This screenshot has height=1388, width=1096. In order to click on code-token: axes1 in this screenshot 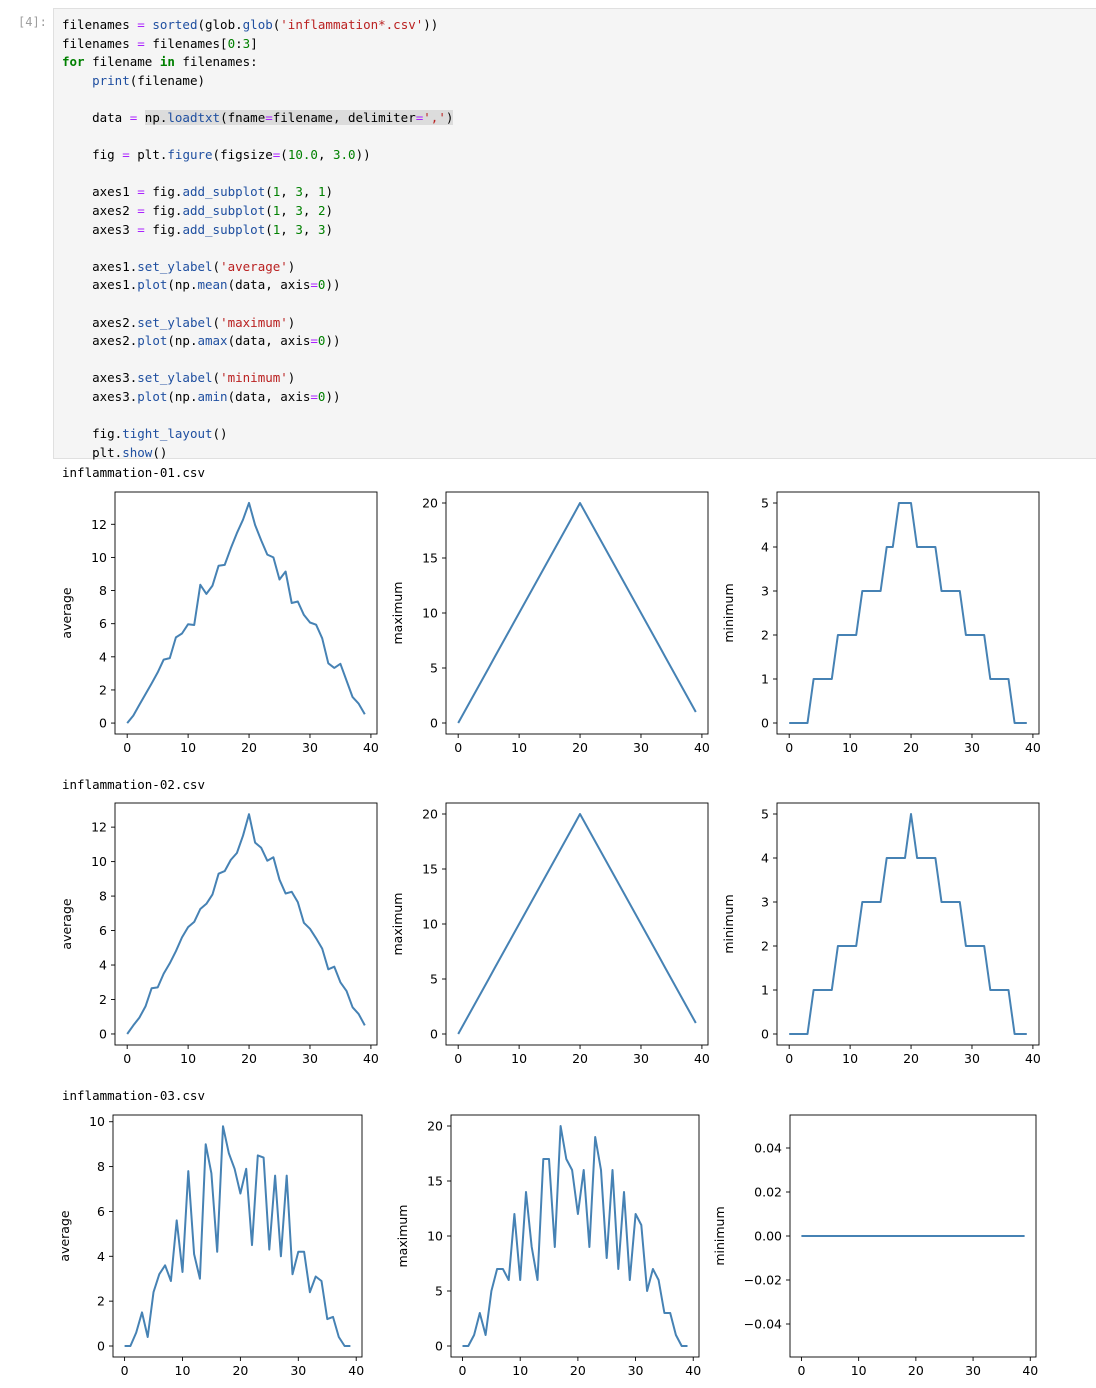, I will do `click(100, 192)`.